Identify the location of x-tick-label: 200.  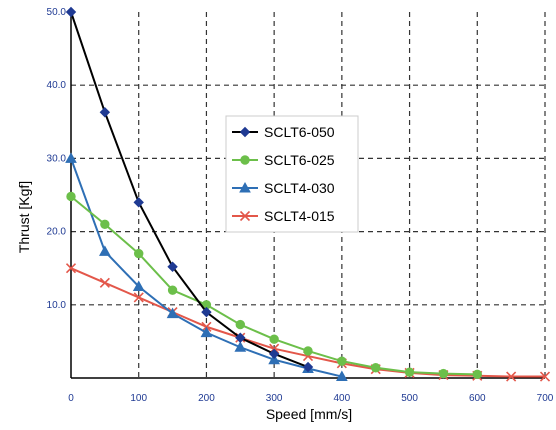
(206, 398).